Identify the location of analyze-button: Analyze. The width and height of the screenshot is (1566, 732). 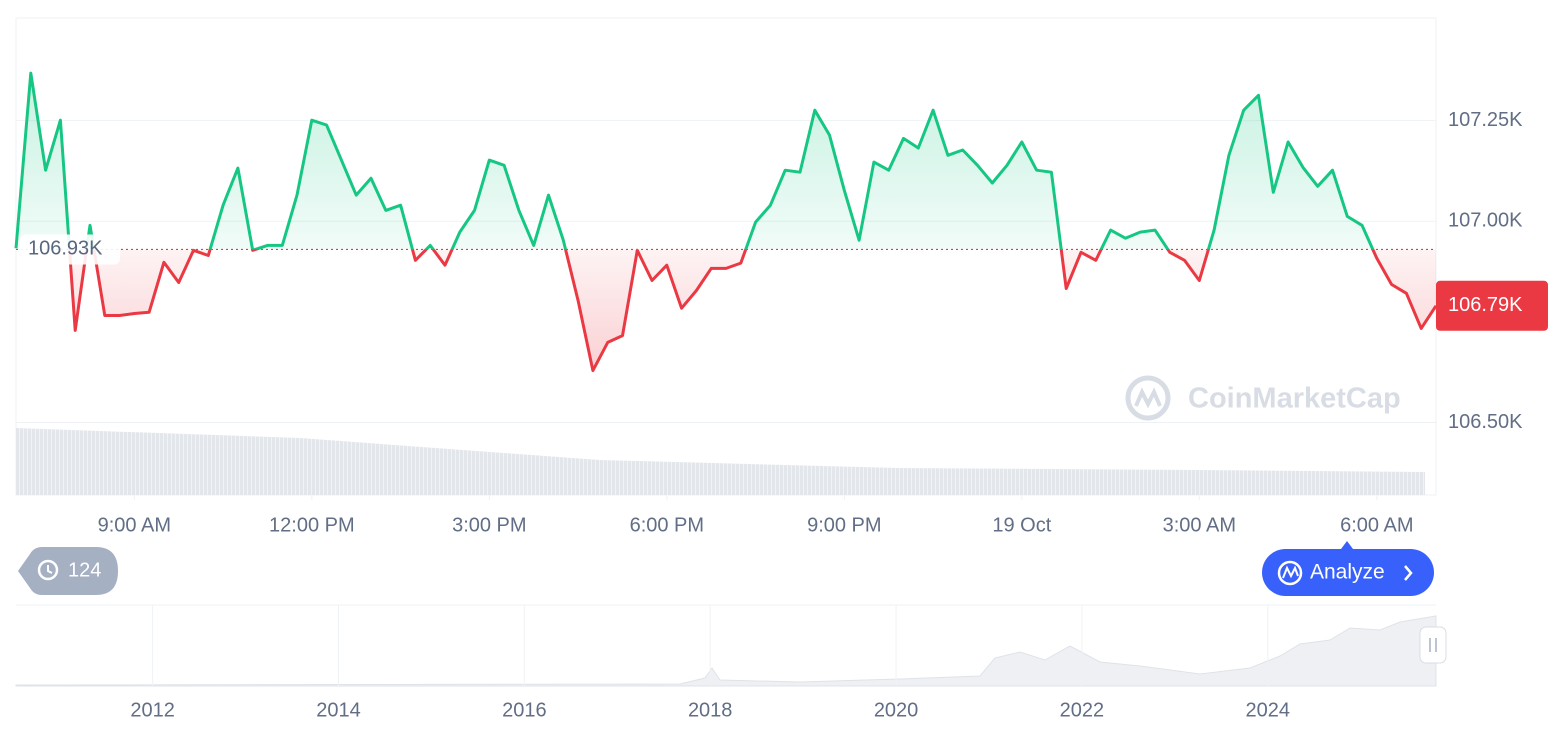
(1348, 568).